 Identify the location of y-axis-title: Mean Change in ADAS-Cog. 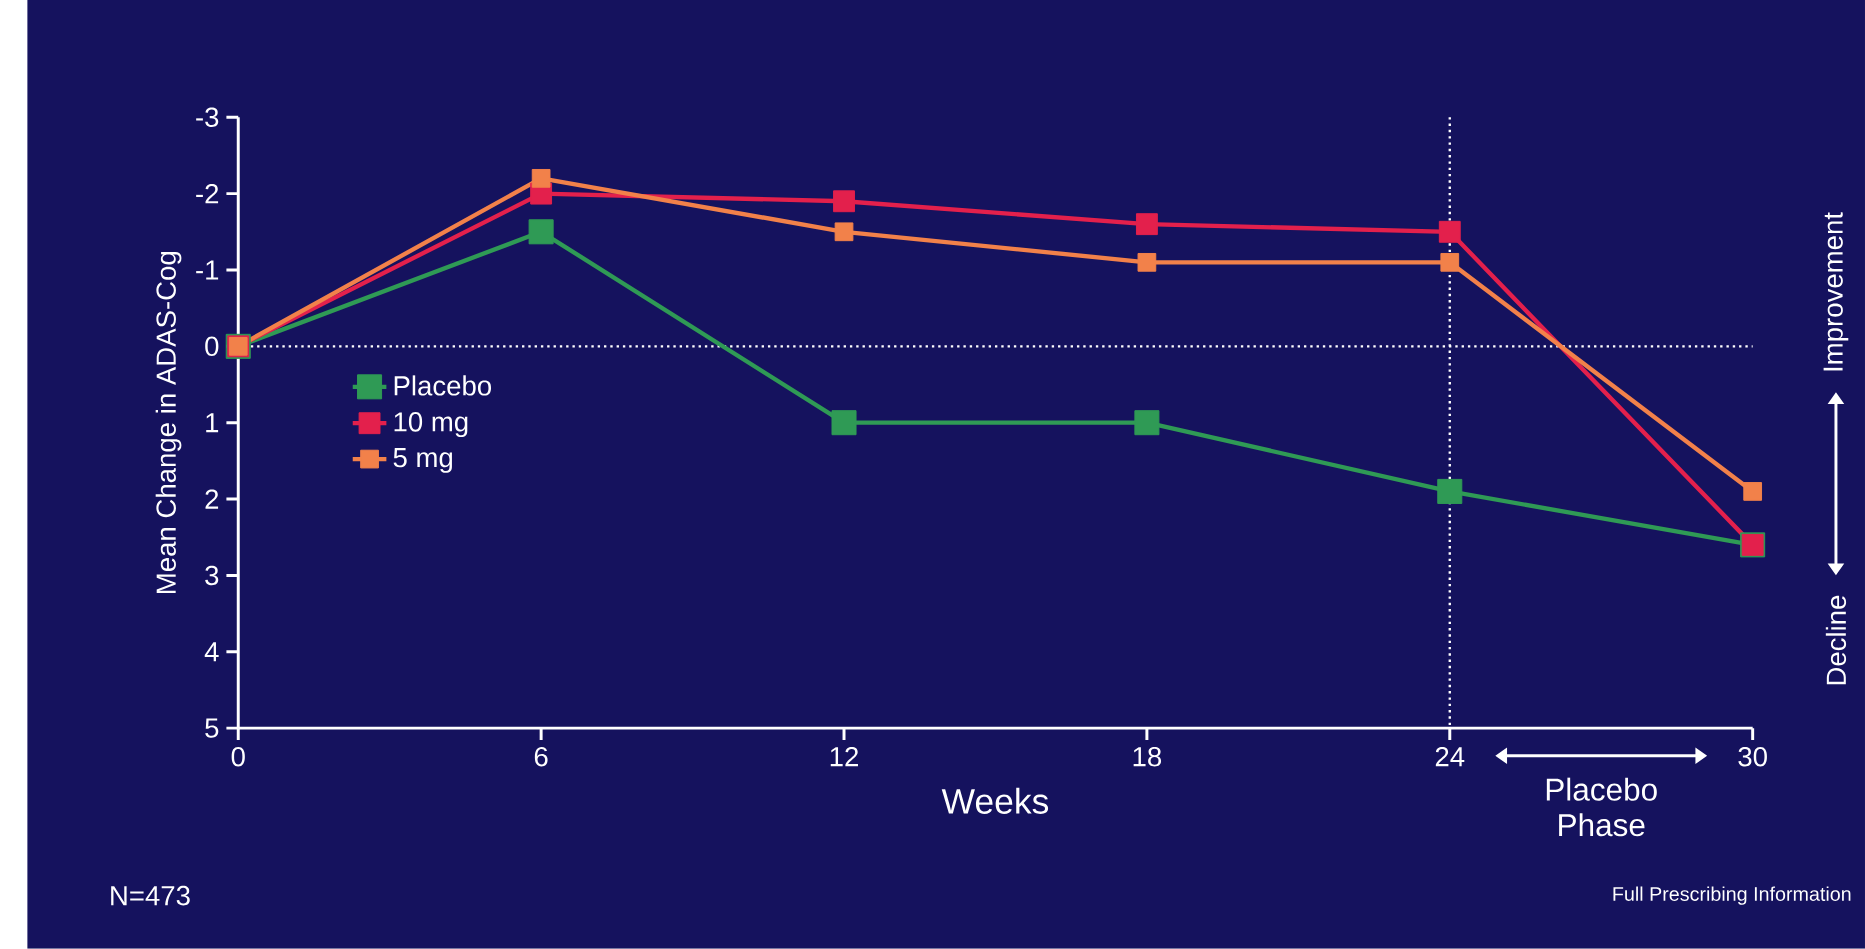
(168, 423).